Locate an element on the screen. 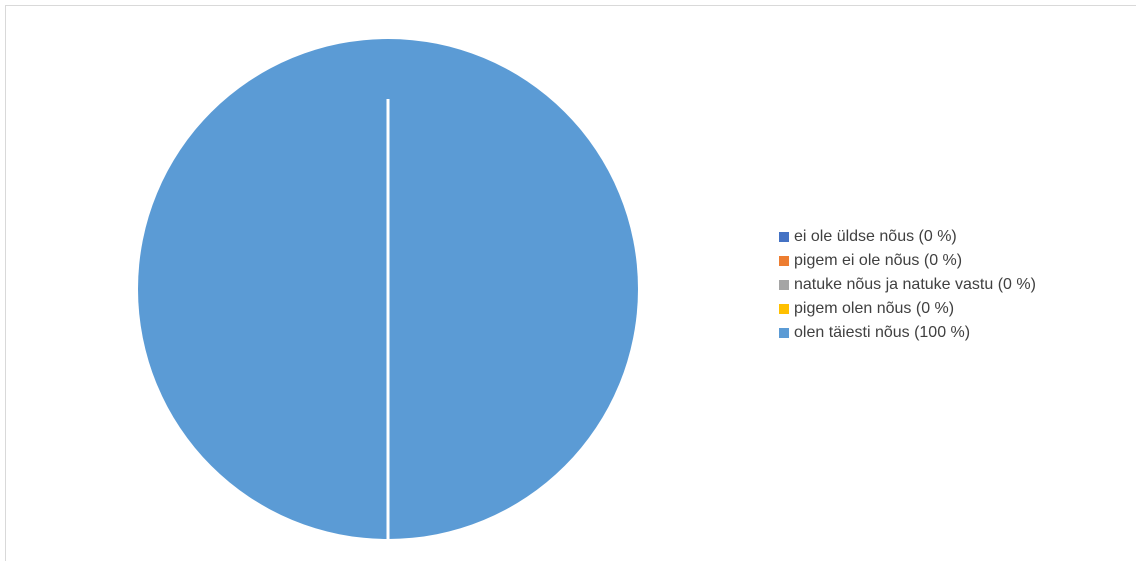  legend-item: olen täiesti nõus (100 %) is located at coordinates (907, 333).